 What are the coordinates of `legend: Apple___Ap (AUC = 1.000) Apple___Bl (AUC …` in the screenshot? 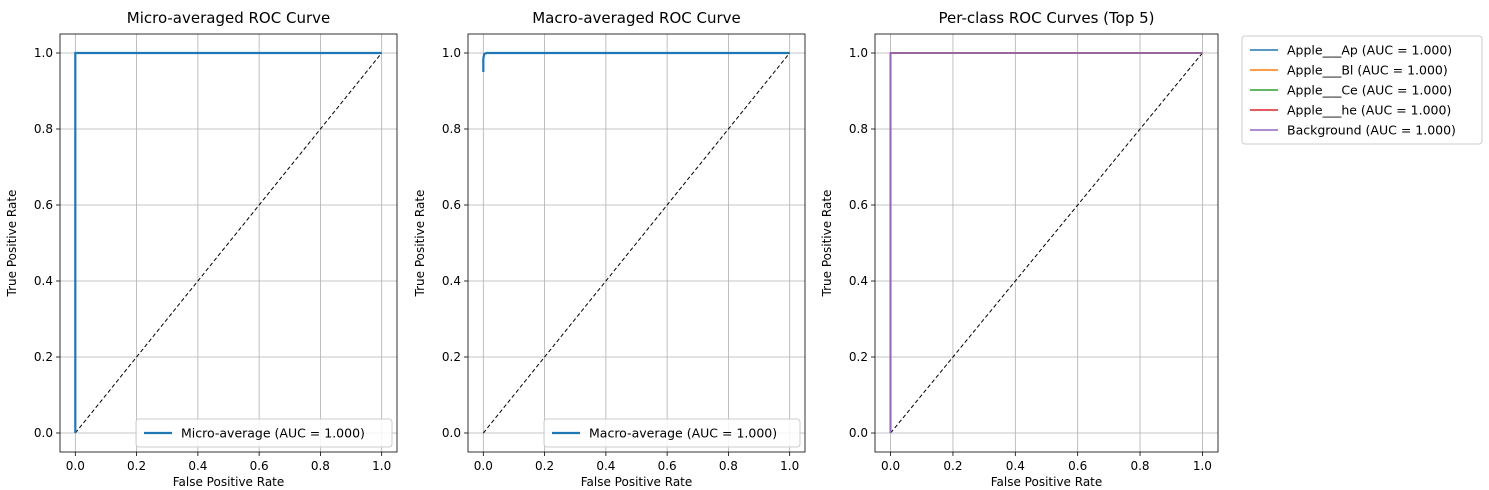 It's located at (1362, 90).